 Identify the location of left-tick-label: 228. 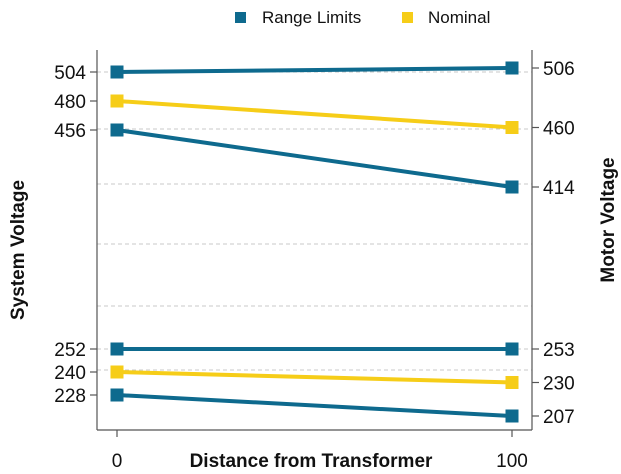
(70, 396).